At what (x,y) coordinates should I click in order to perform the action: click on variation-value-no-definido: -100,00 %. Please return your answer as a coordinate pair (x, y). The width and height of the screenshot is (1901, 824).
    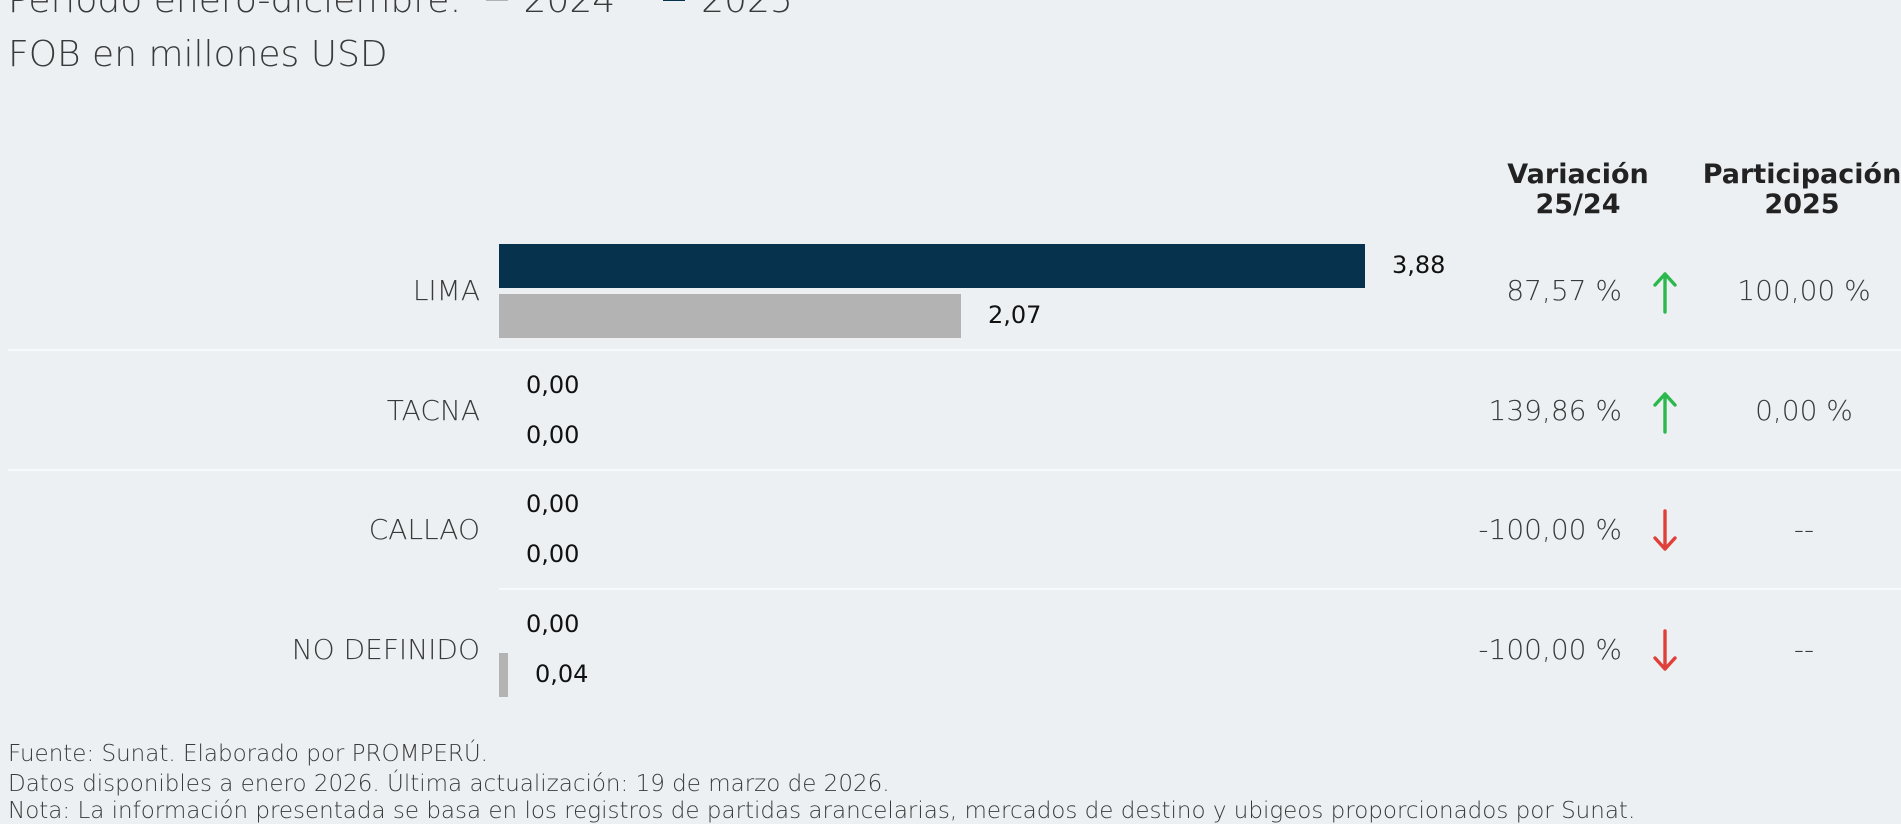
    Looking at the image, I should click on (1542, 649).